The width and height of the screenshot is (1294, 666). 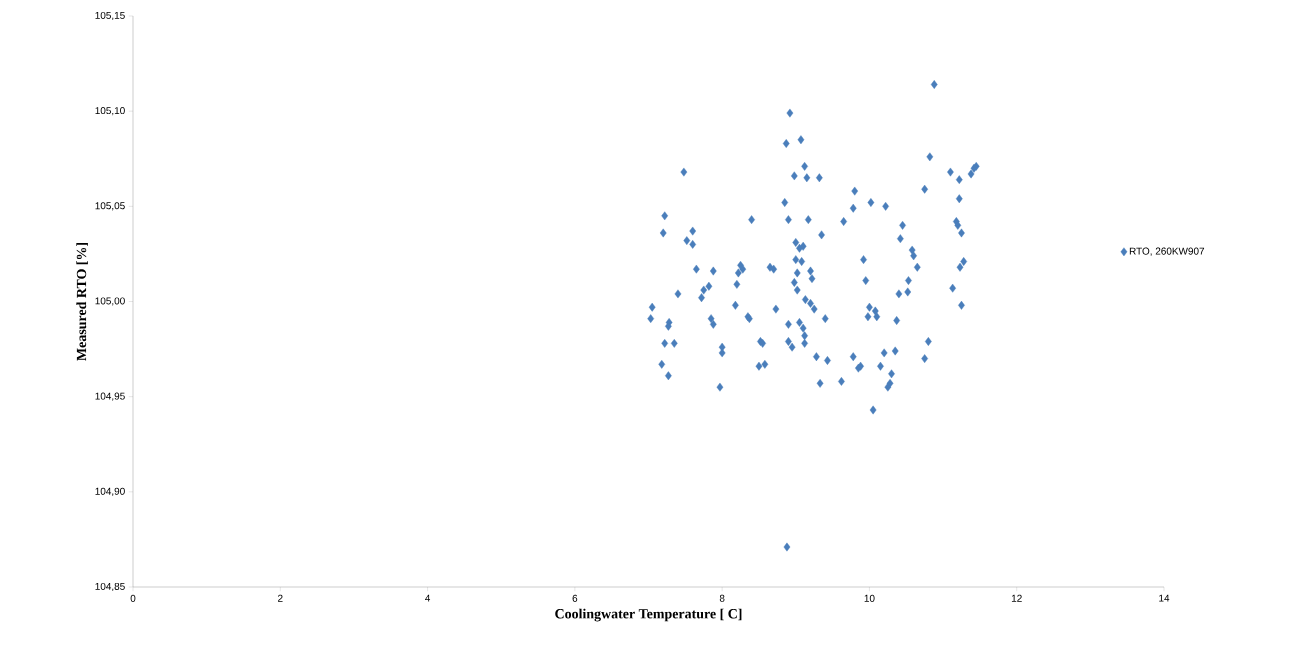 What do you see at coordinates (110, 491) in the screenshot?
I see `y-tick-label: 104,90` at bounding box center [110, 491].